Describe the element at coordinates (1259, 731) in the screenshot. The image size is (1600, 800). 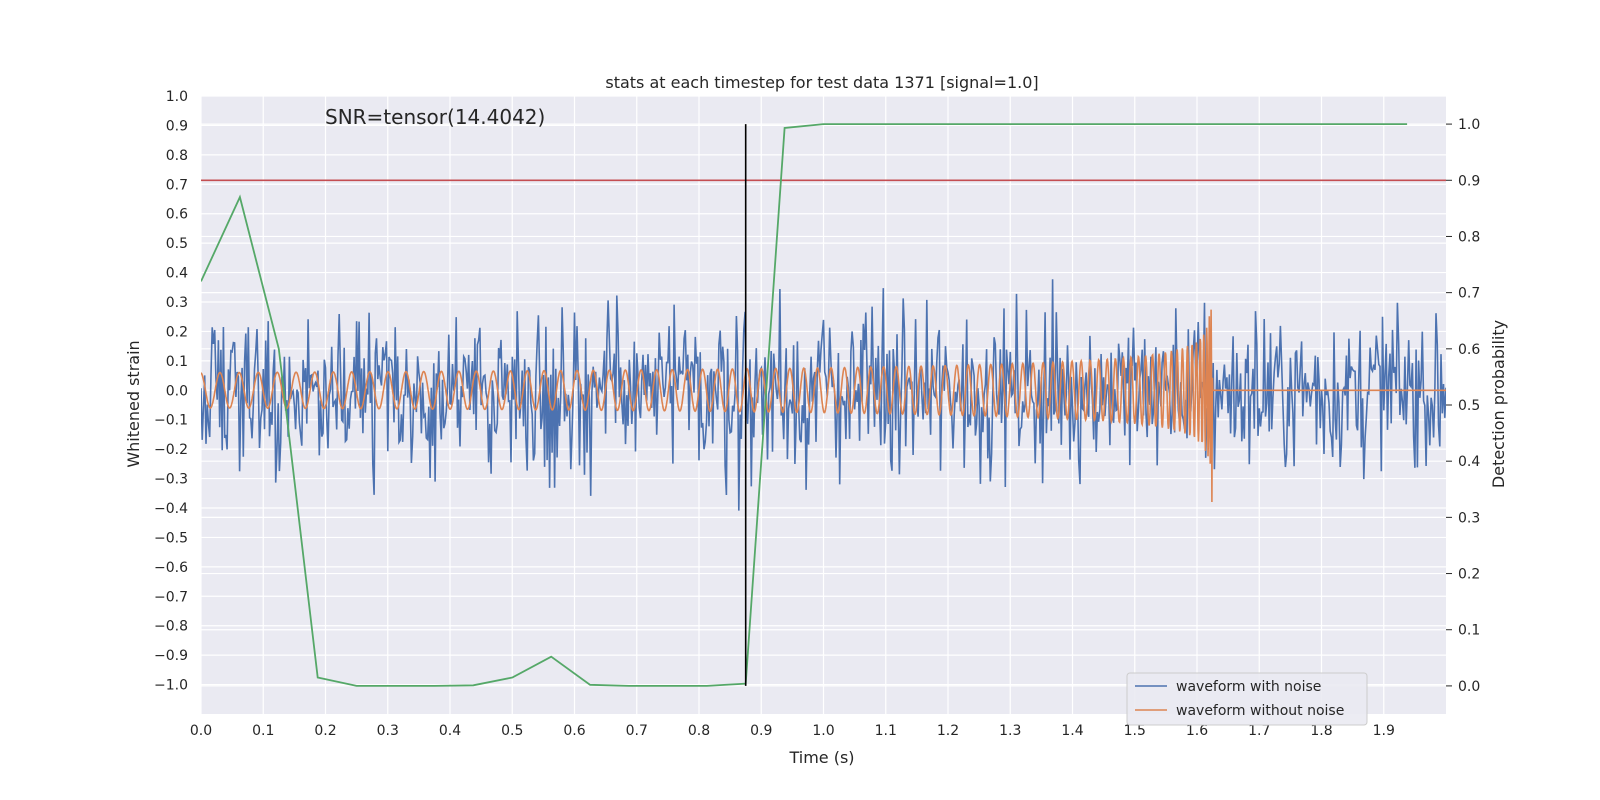
I see `x-tick-label: 1.7` at that location.